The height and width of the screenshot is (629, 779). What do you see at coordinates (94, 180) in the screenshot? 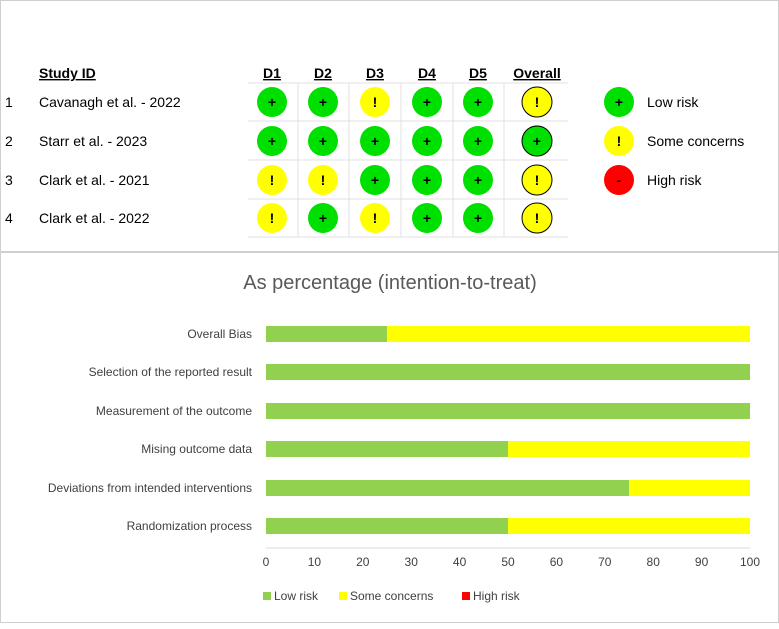
I see `study-name: Clark et al. - 2021` at bounding box center [94, 180].